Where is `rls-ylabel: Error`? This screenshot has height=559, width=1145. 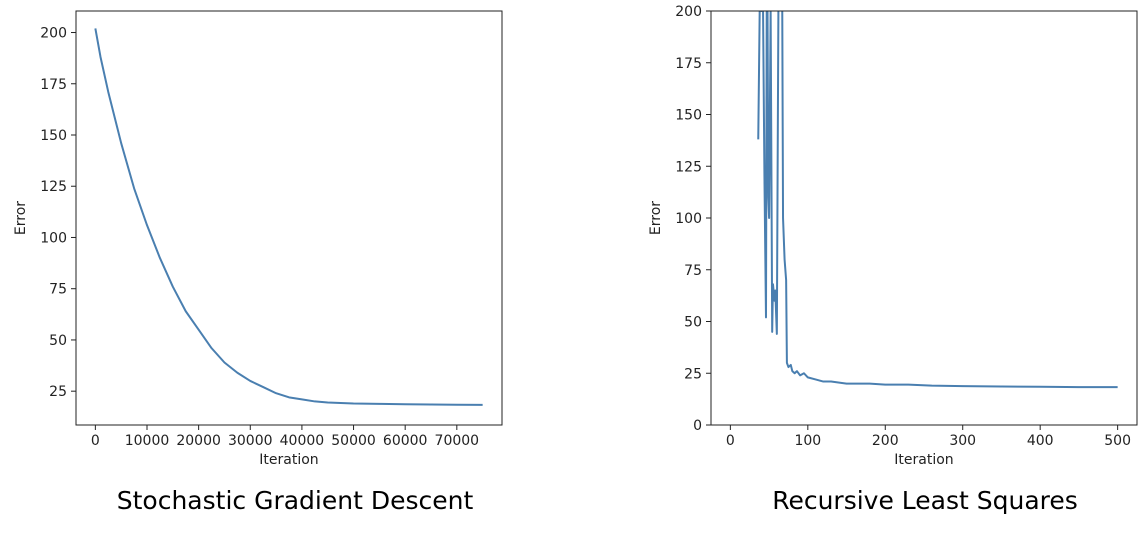 rls-ylabel: Error is located at coordinates (656, 218).